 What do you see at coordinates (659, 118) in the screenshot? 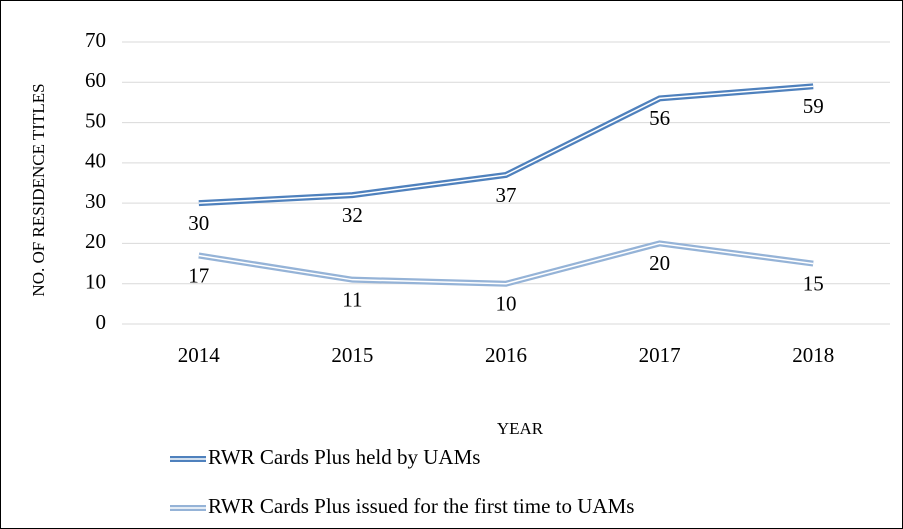
I see `data-label: 56` at bounding box center [659, 118].